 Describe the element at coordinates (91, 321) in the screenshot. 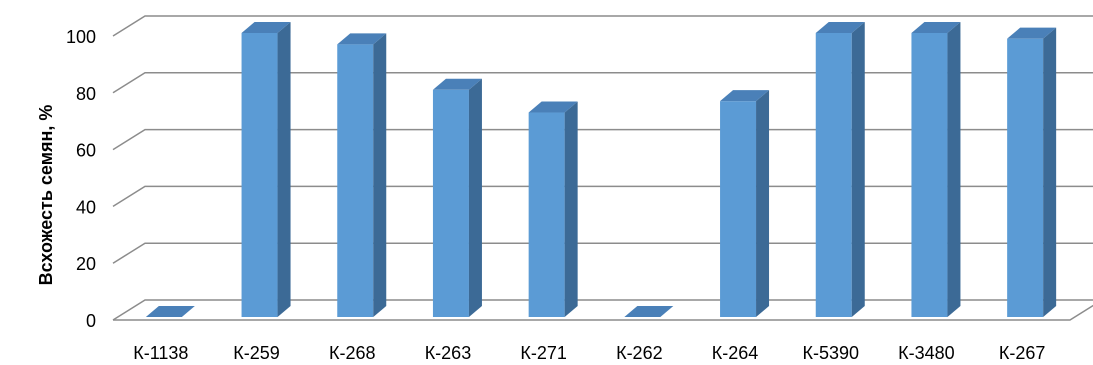

I see `y-tick-label: 0` at that location.